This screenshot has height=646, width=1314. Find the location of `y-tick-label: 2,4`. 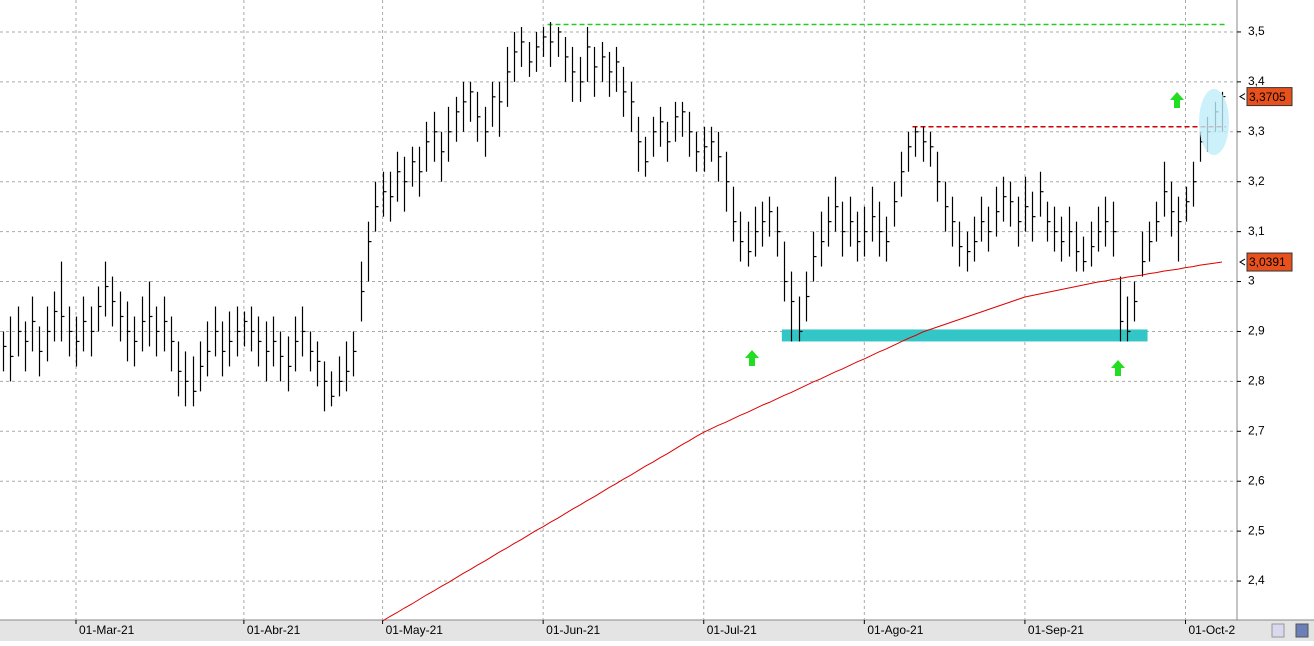

y-tick-label: 2,4 is located at coordinates (1256, 580).